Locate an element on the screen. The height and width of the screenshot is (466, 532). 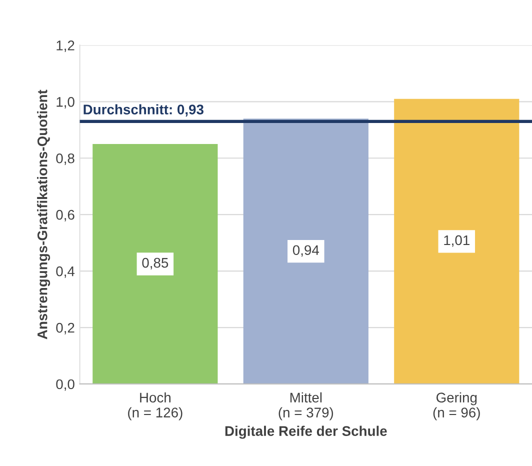
ref-line-label: Durchschnitt: 0,93 is located at coordinates (144, 110).